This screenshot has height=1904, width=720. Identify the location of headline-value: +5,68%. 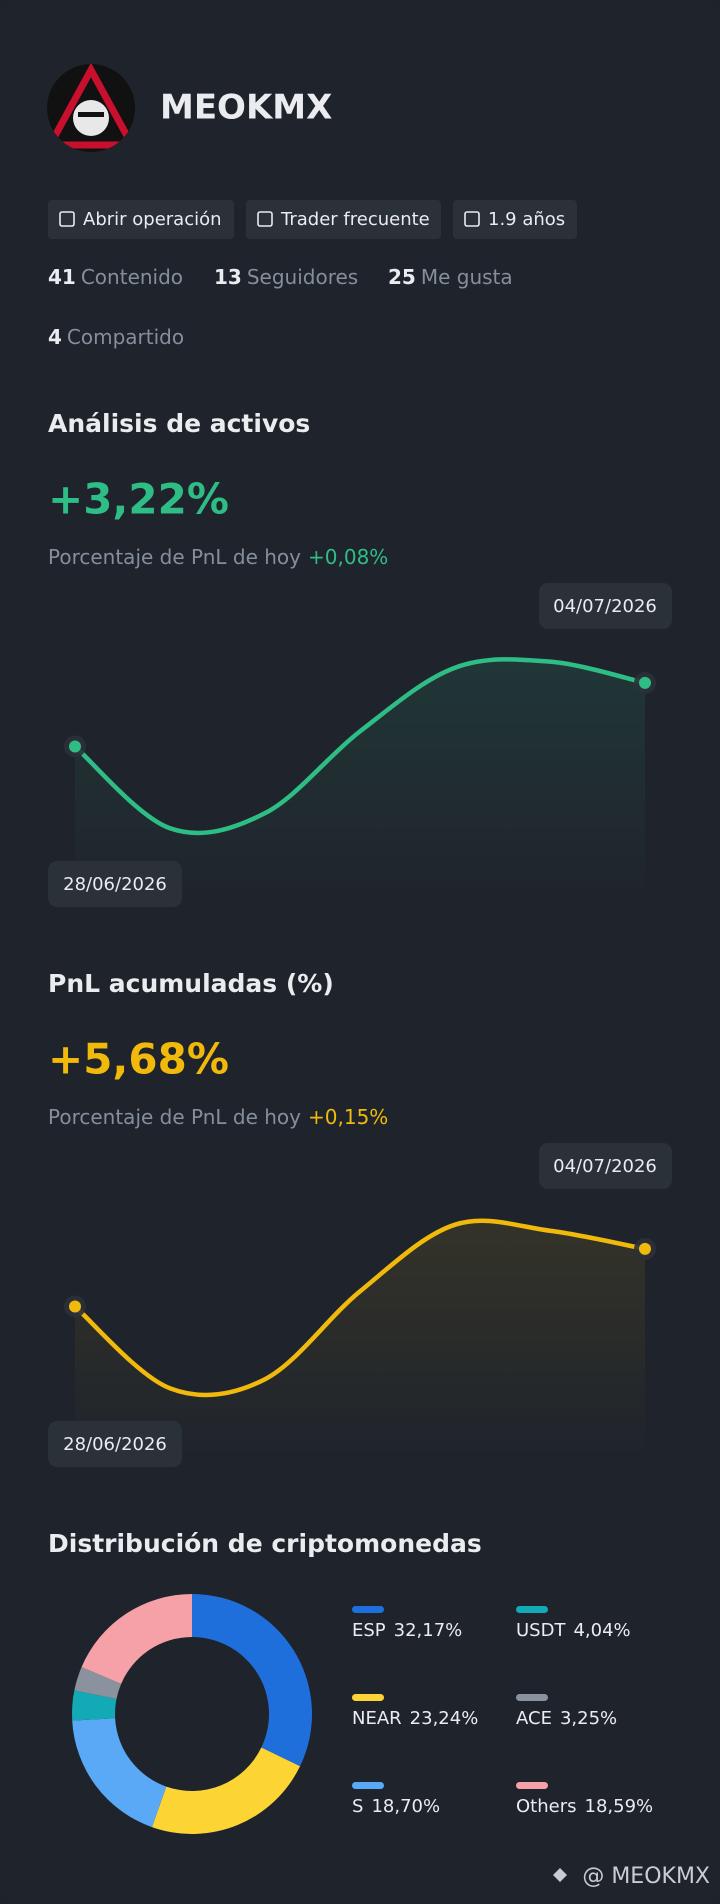
(138, 1059).